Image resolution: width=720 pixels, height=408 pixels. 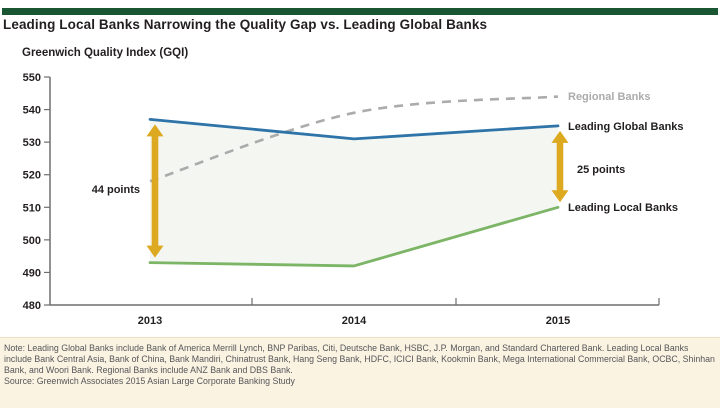 What do you see at coordinates (32, 306) in the screenshot?
I see `y-tick-label: 480` at bounding box center [32, 306].